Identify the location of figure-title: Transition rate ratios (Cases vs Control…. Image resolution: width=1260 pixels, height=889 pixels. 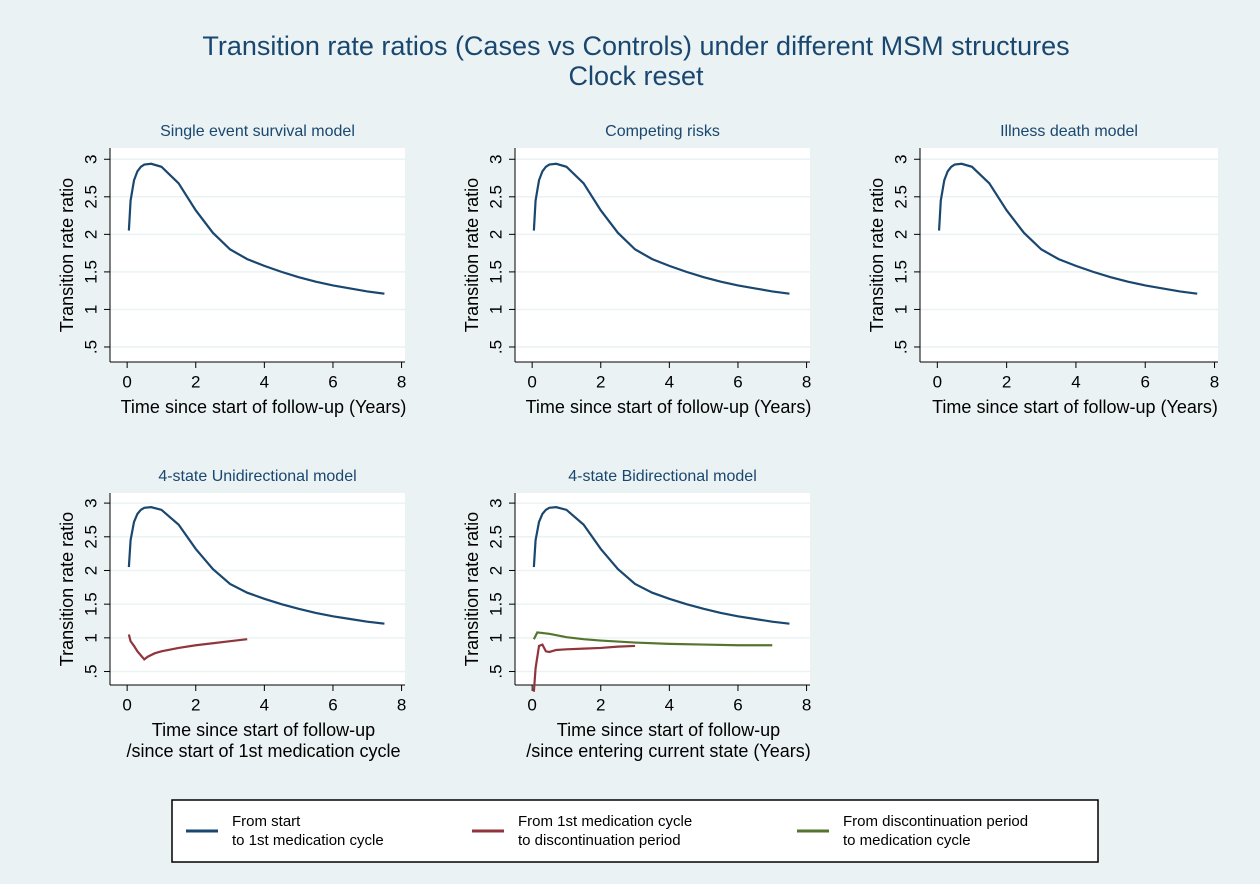
(635, 46).